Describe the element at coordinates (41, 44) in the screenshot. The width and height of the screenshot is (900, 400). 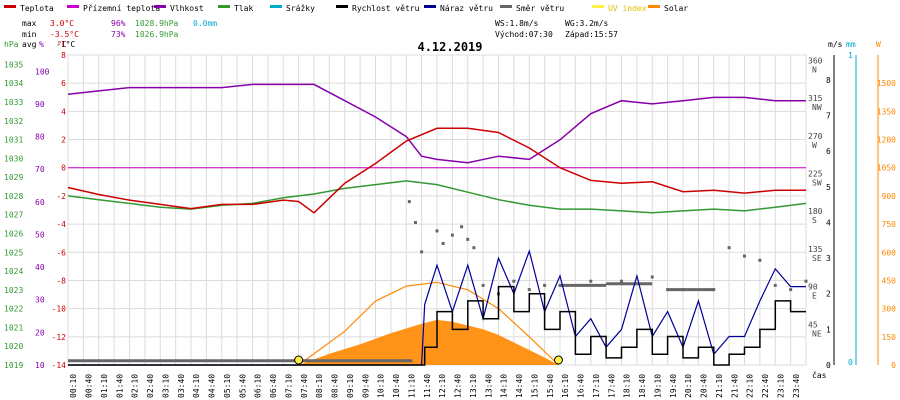
I see `hum-unit: %` at that location.